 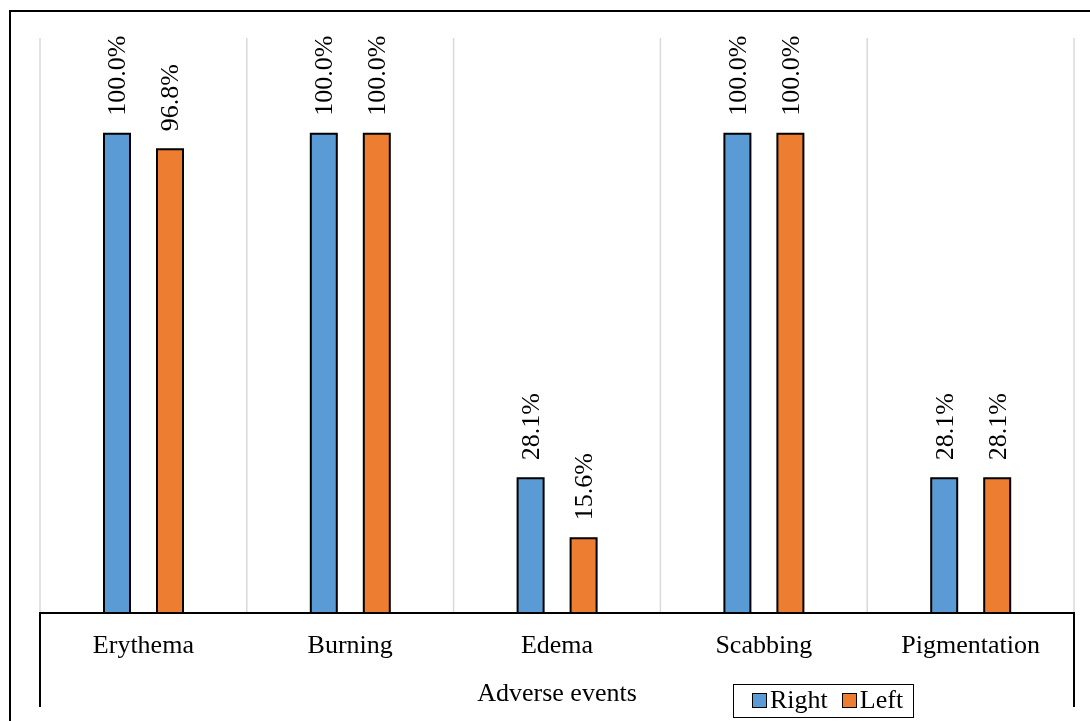 I want to click on x-tick-label: Burning, so click(x=350, y=645).